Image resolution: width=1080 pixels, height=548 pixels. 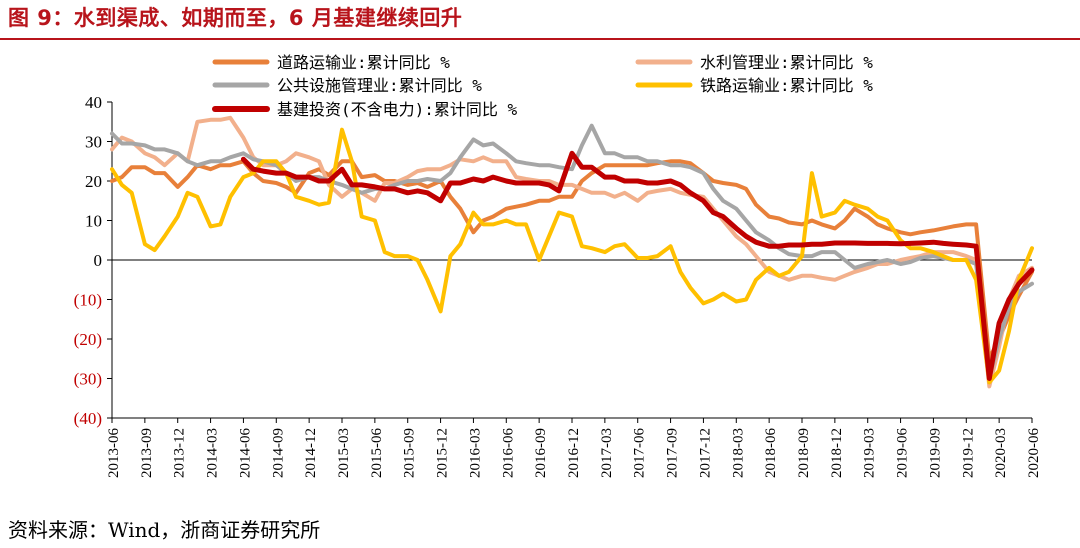 I want to click on x-tick-label: 2019-12, so click(x=968, y=453).